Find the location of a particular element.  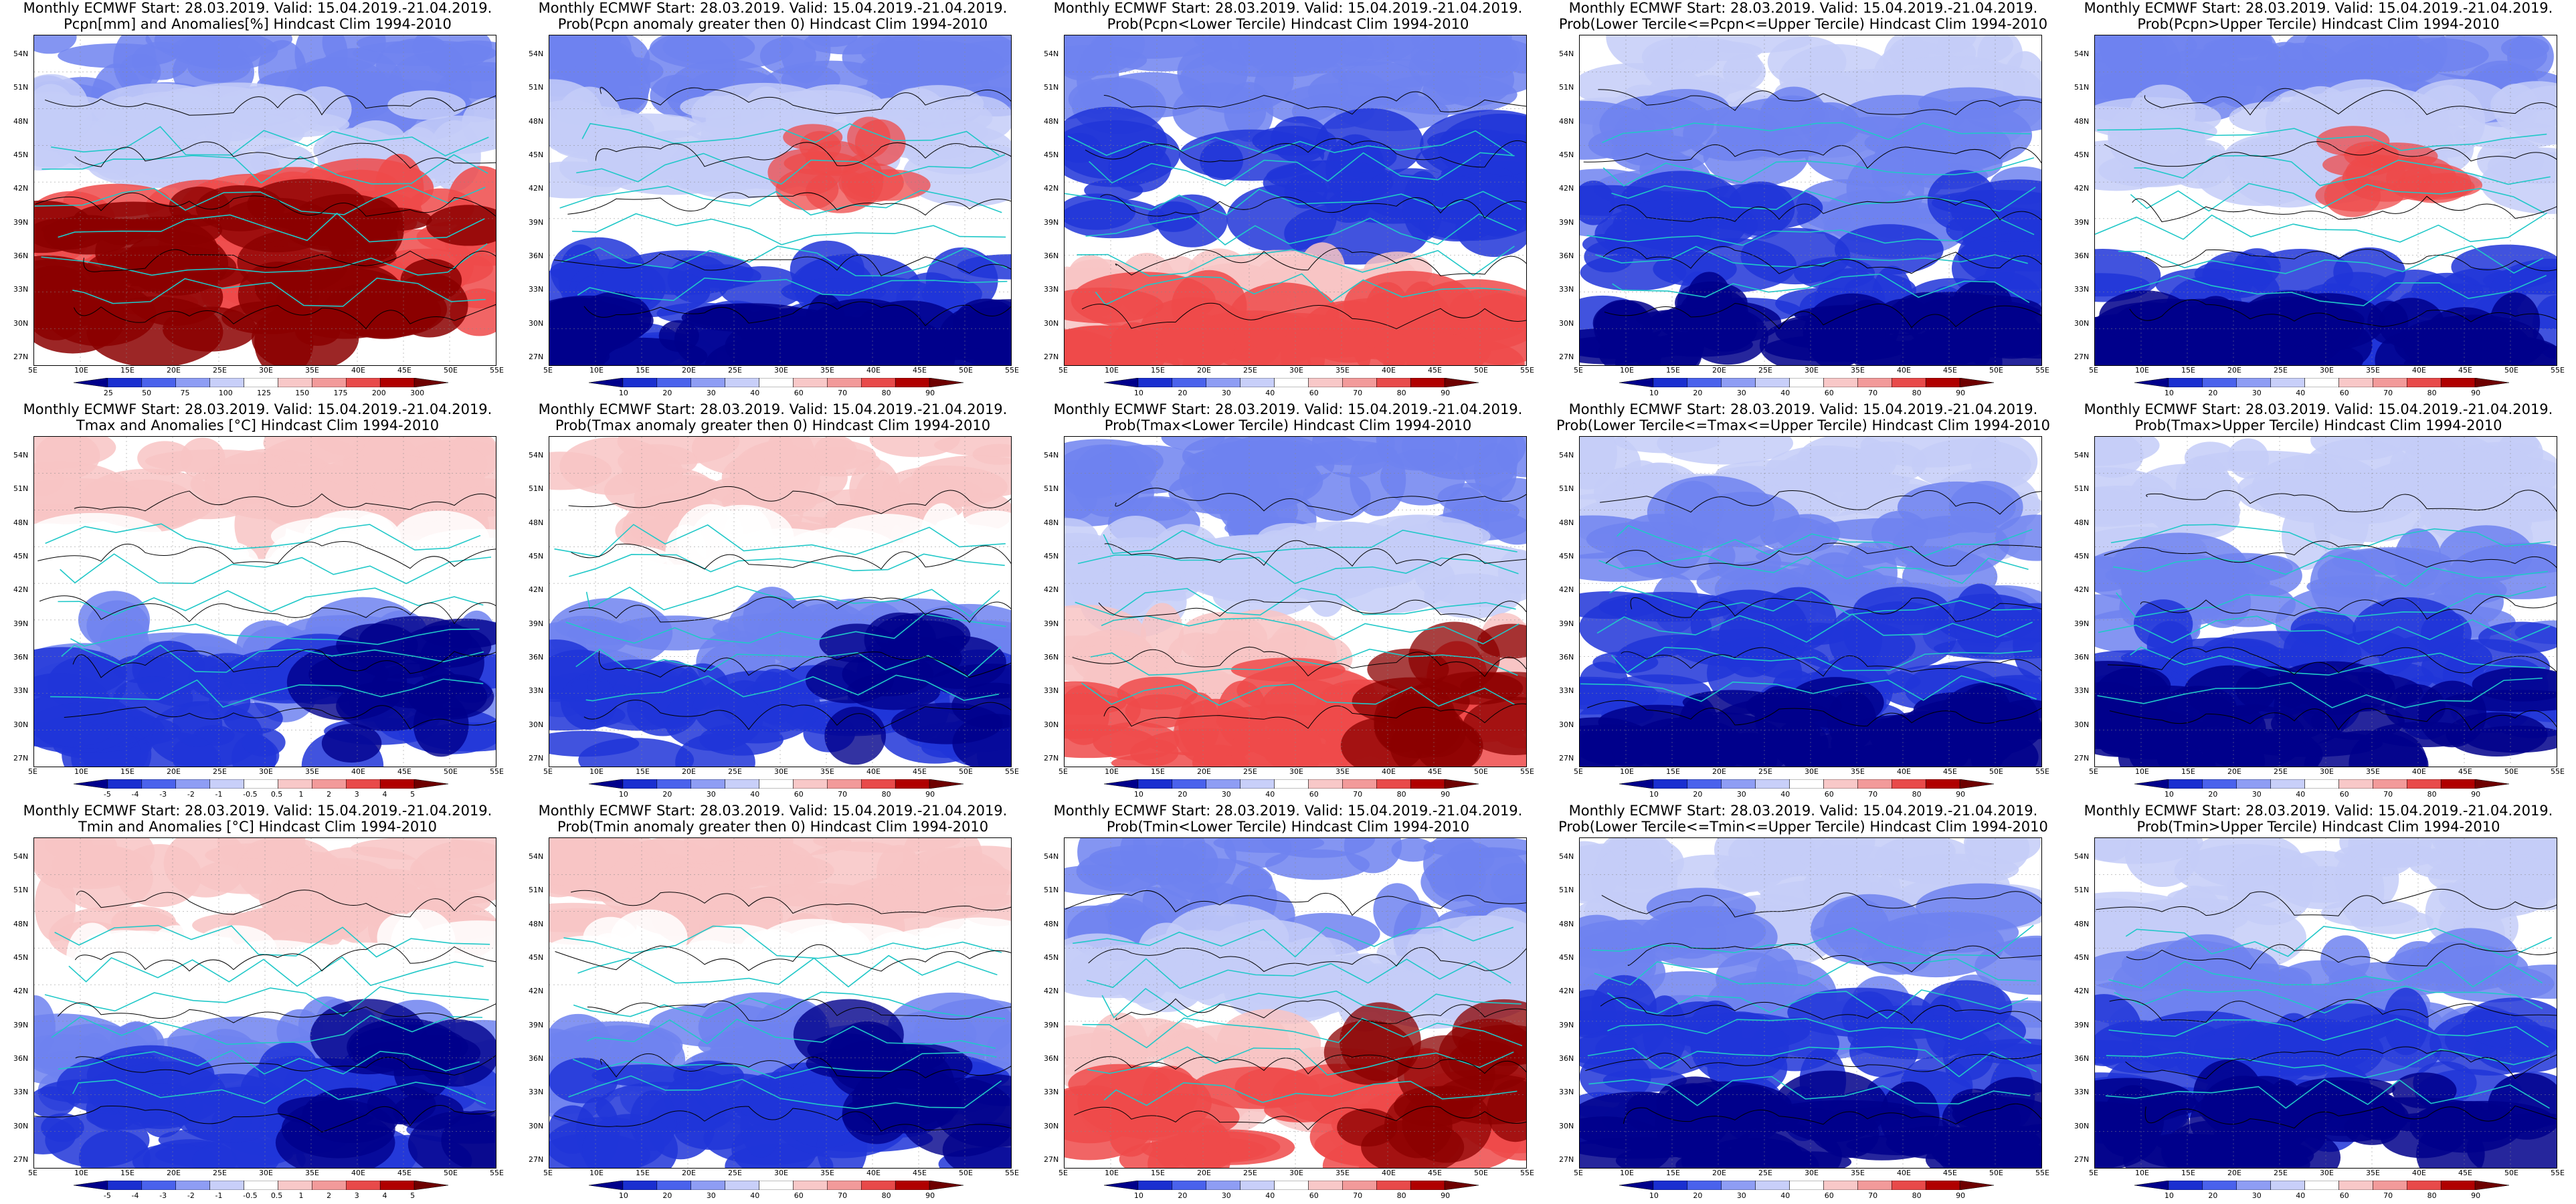

lon-tick-label: 5E is located at coordinates (1063, 370).